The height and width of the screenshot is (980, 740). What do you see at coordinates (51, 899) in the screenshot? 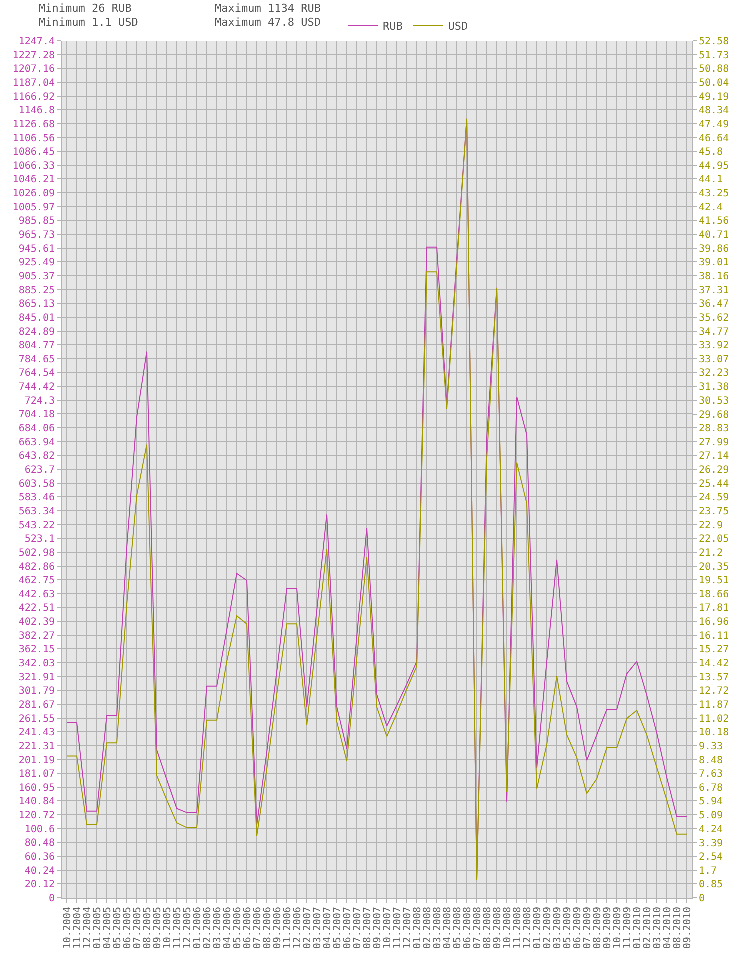
I see `y-tick-label: 0` at bounding box center [51, 899].